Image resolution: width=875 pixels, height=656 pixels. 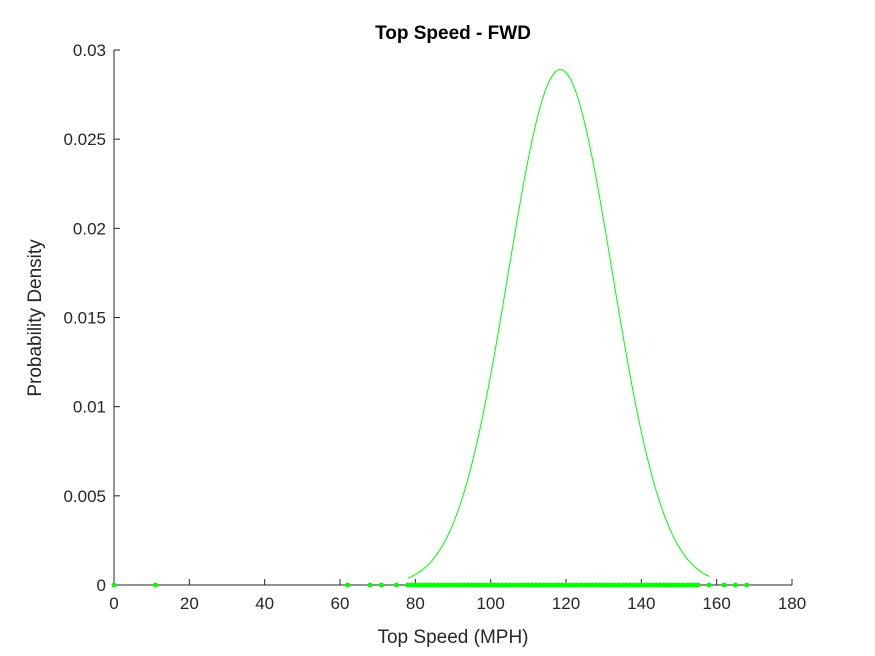 I want to click on x-tick-label: 180, so click(x=792, y=603).